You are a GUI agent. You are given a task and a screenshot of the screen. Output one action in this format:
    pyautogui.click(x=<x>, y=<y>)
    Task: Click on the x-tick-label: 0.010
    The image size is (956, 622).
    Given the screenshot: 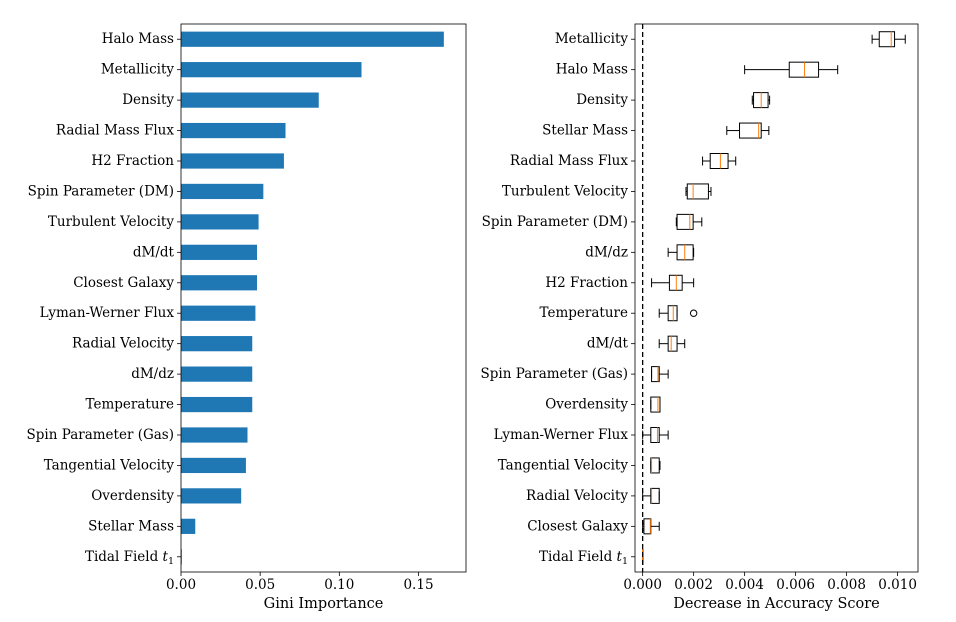 What is the action you would take?
    pyautogui.click(x=897, y=585)
    